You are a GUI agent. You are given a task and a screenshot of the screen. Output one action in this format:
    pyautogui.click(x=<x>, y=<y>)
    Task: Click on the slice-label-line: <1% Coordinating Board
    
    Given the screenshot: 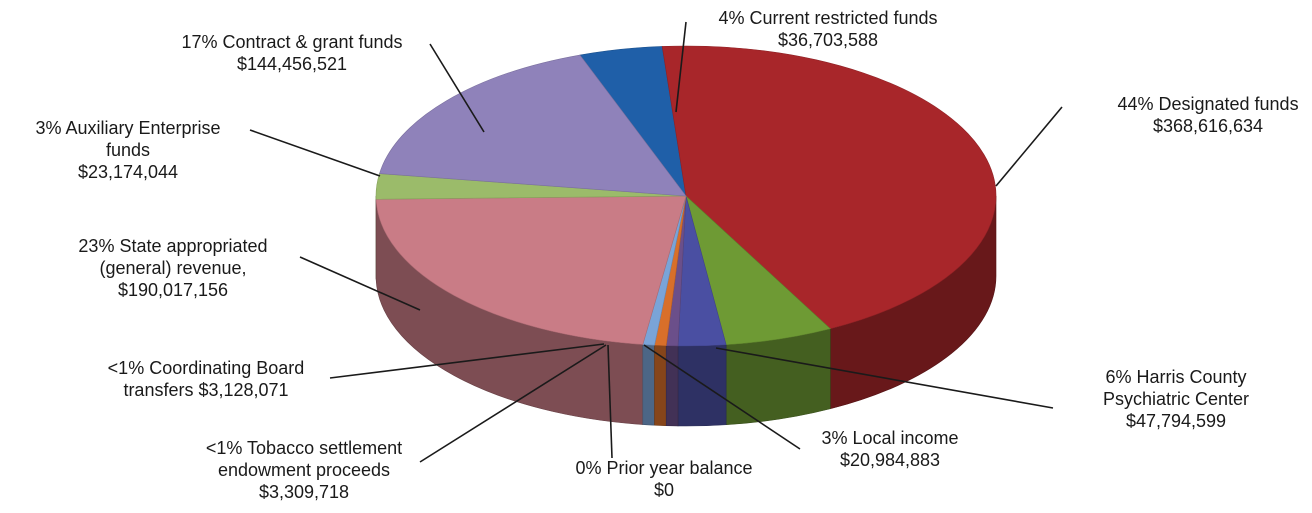 What is the action you would take?
    pyautogui.click(x=206, y=368)
    